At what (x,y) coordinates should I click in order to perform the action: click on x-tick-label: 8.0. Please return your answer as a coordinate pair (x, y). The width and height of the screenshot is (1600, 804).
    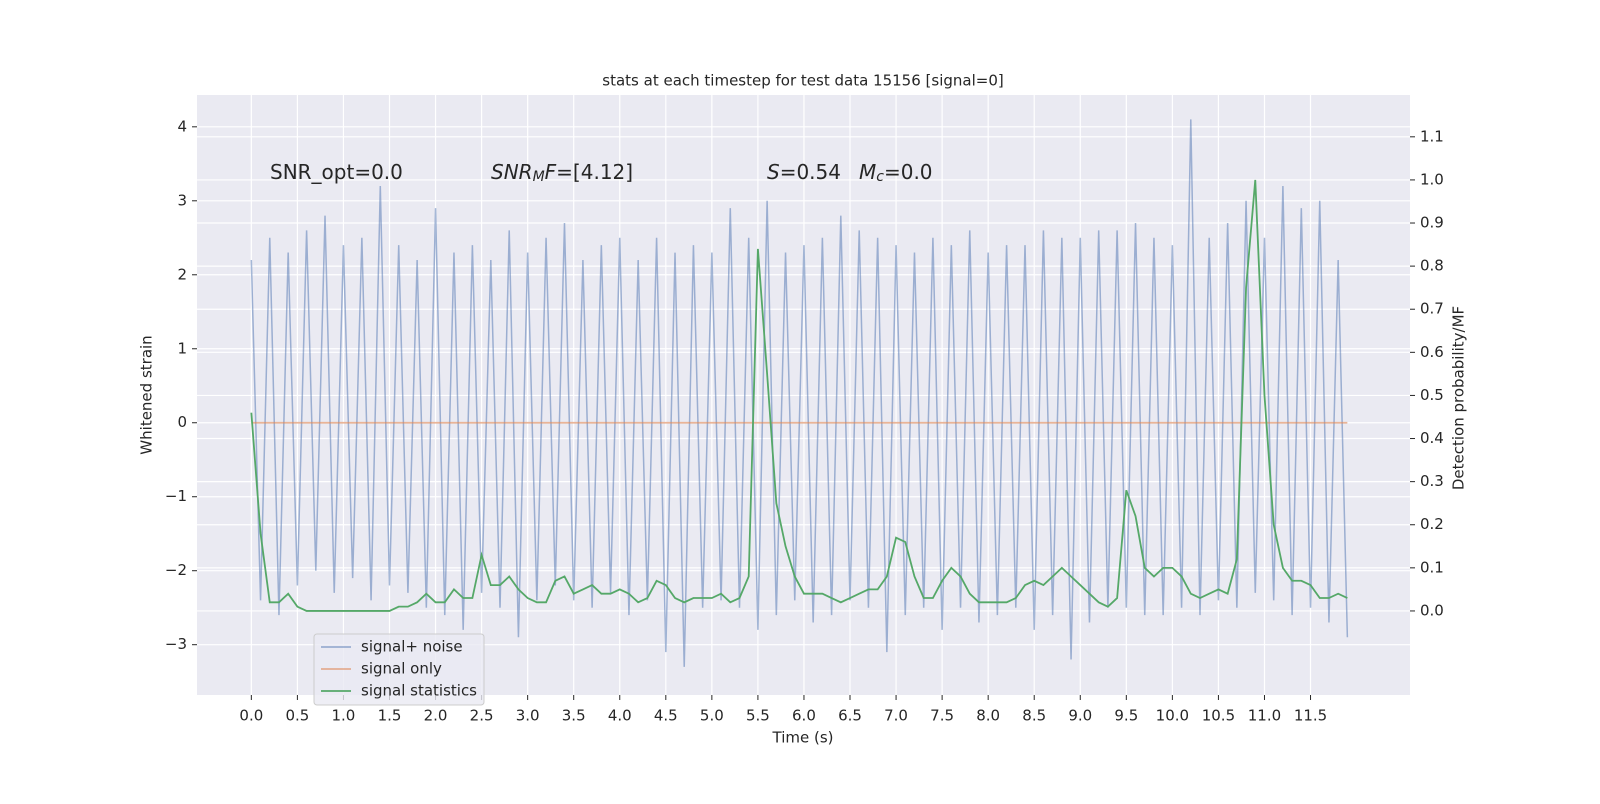
    Looking at the image, I should click on (988, 716).